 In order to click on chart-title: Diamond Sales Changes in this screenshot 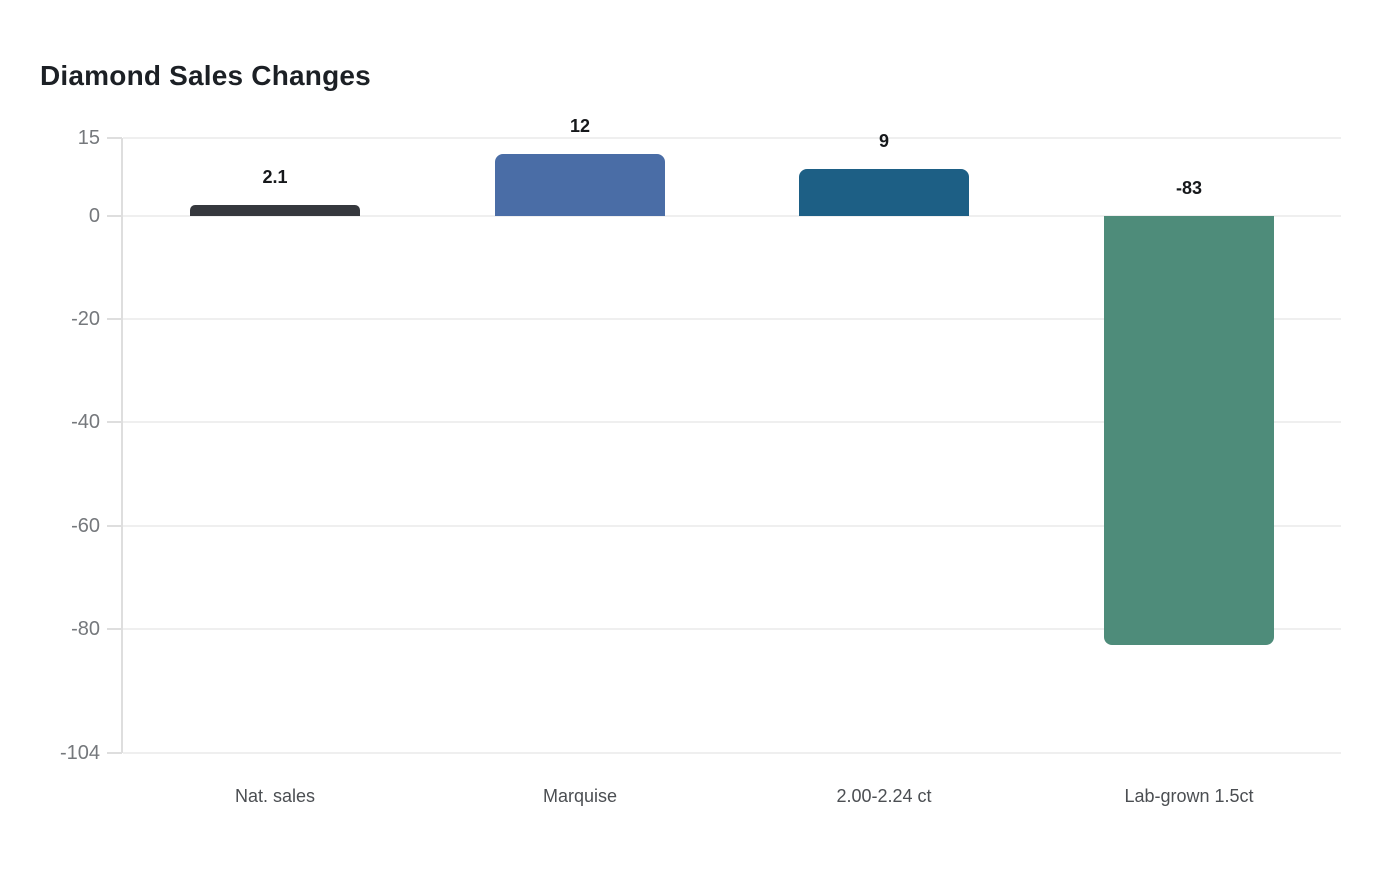, I will do `click(205, 75)`.